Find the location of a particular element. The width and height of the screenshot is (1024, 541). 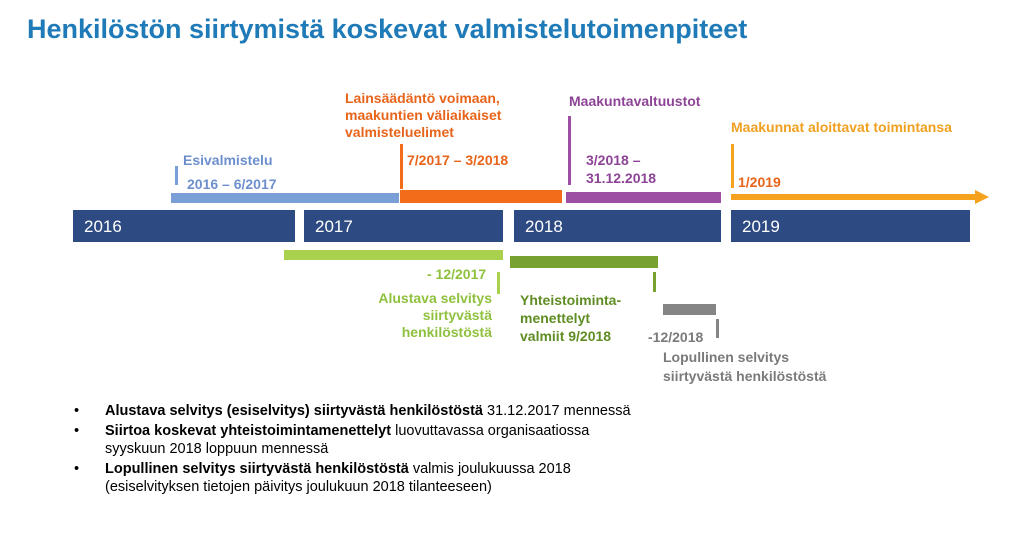

maakuntavaltuustot-period-2: 31.12.2018 is located at coordinates (621, 178).